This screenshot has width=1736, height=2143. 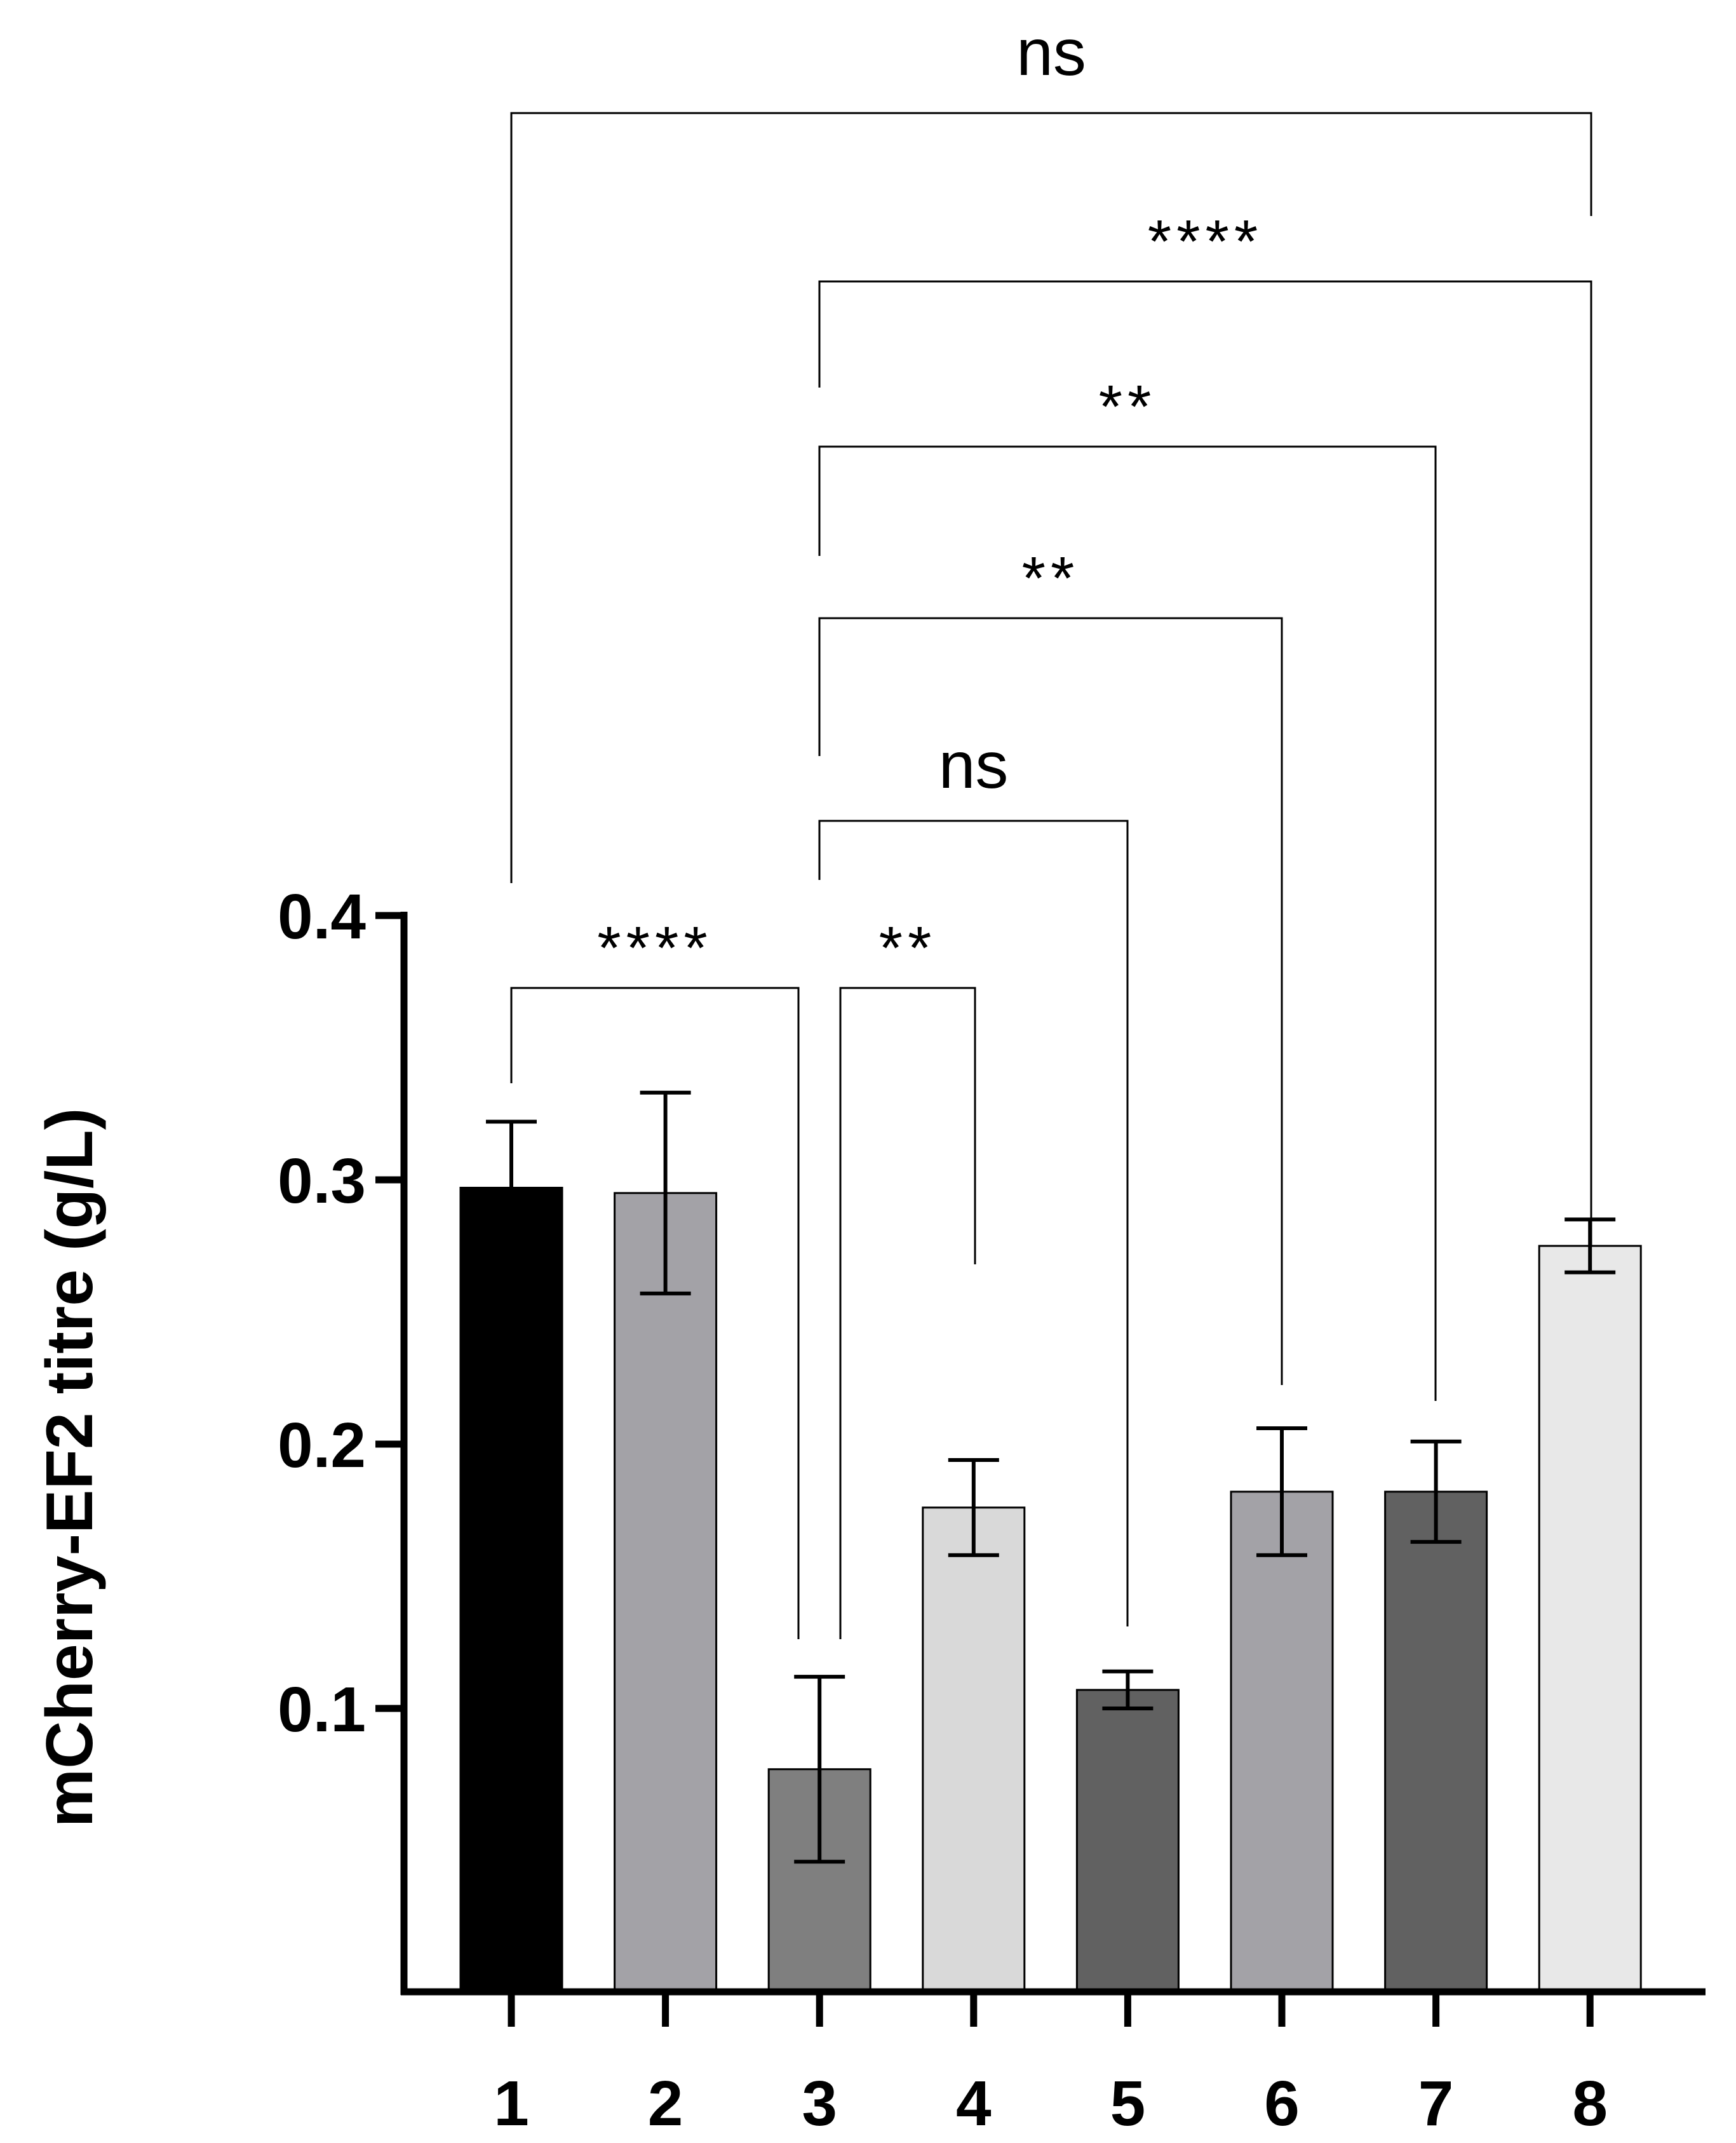 What do you see at coordinates (1128, 2103) in the screenshot?
I see `x-tick-label: 5` at bounding box center [1128, 2103].